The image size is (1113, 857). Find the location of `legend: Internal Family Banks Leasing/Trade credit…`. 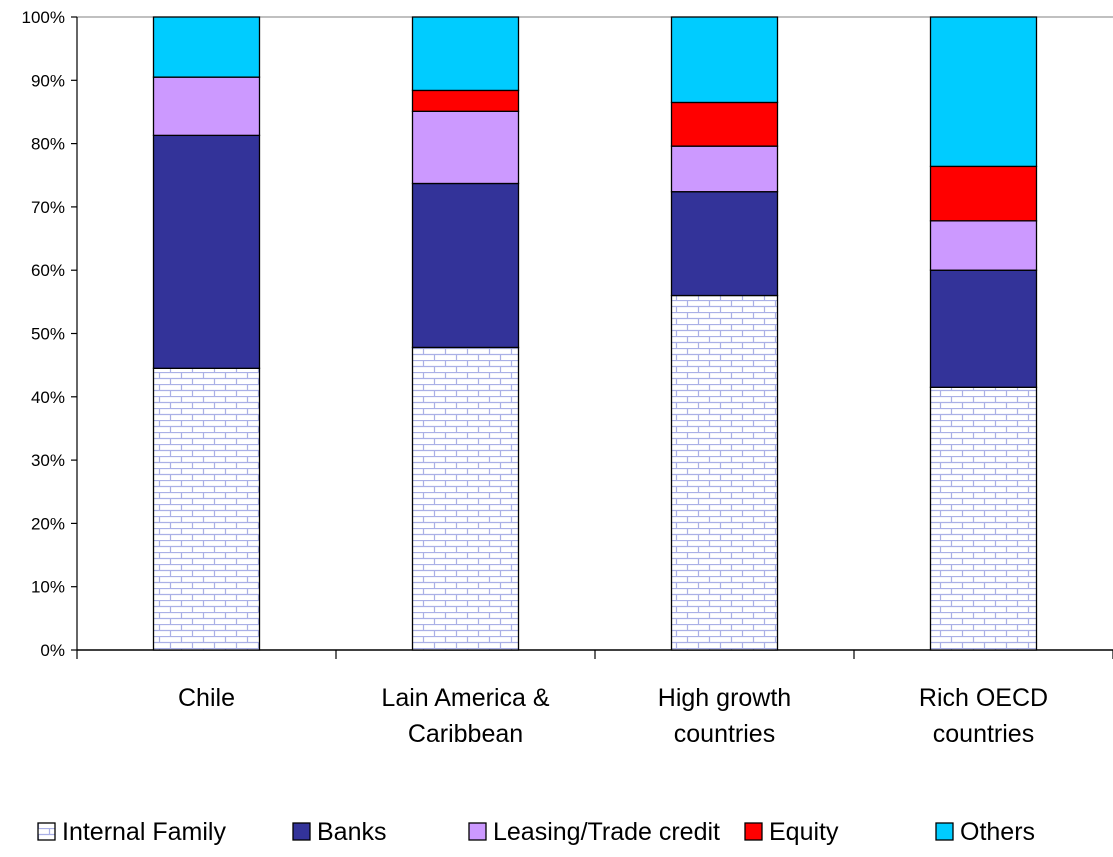

legend: Internal Family Banks Leasing/Trade credit… is located at coordinates (536, 832).